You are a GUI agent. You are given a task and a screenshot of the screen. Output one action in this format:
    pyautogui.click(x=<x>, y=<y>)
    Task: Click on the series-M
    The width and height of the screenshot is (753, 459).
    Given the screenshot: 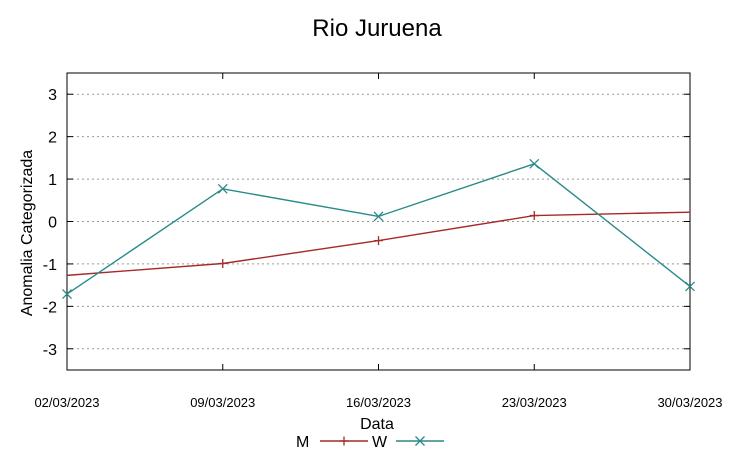 What is the action you would take?
    pyautogui.click(x=378, y=244)
    